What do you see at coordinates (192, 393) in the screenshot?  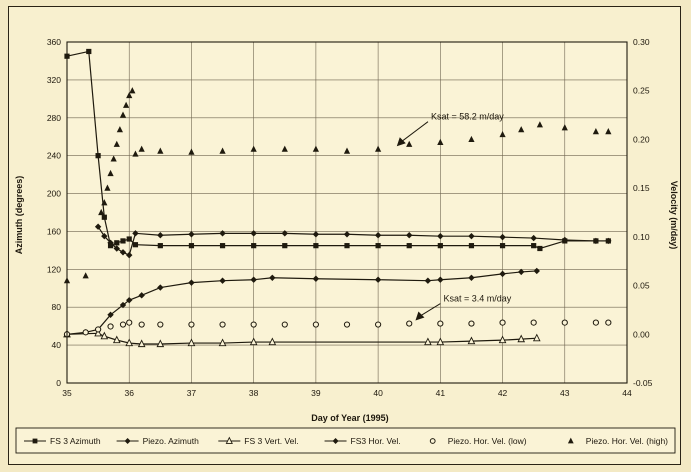 I see `x-tick-label: 37` at bounding box center [192, 393].